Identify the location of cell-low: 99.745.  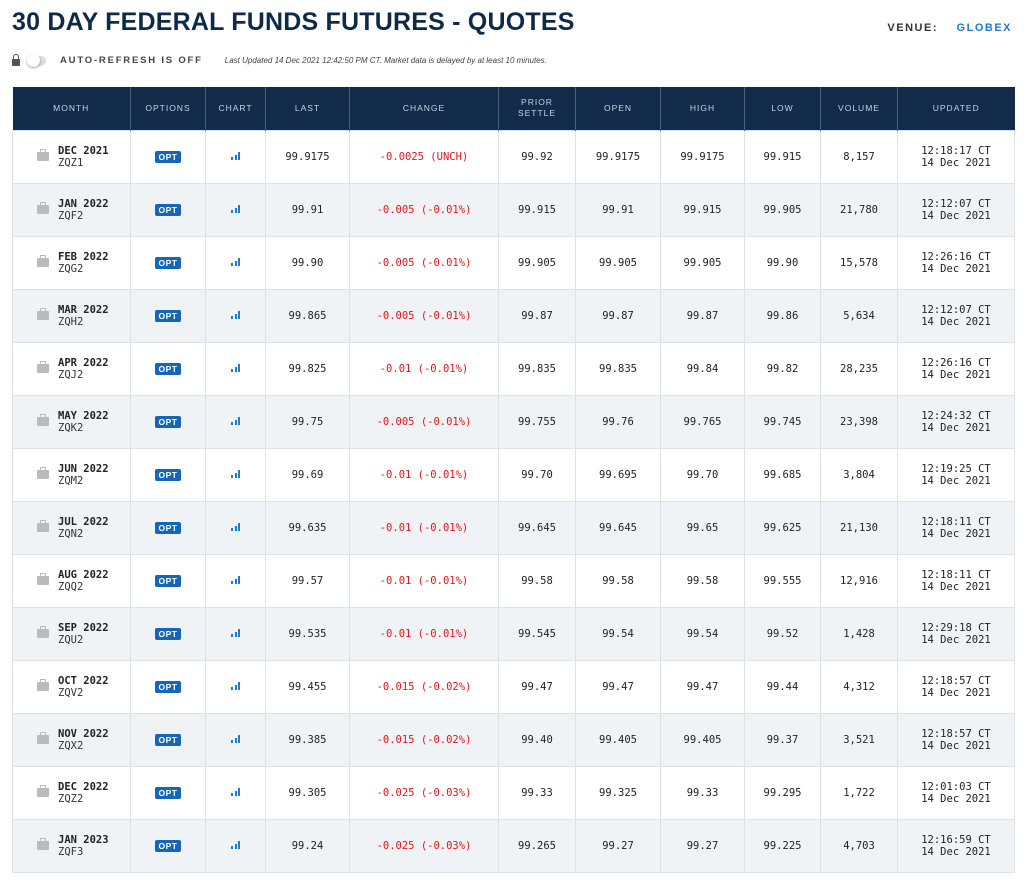
(782, 421).